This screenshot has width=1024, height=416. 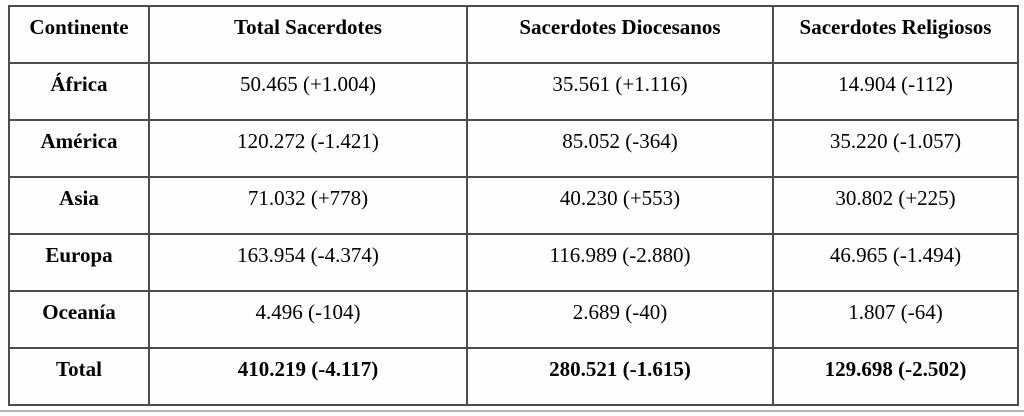 What do you see at coordinates (620, 148) in the screenshot?
I see `value-cell: 85.052 (-364)` at bounding box center [620, 148].